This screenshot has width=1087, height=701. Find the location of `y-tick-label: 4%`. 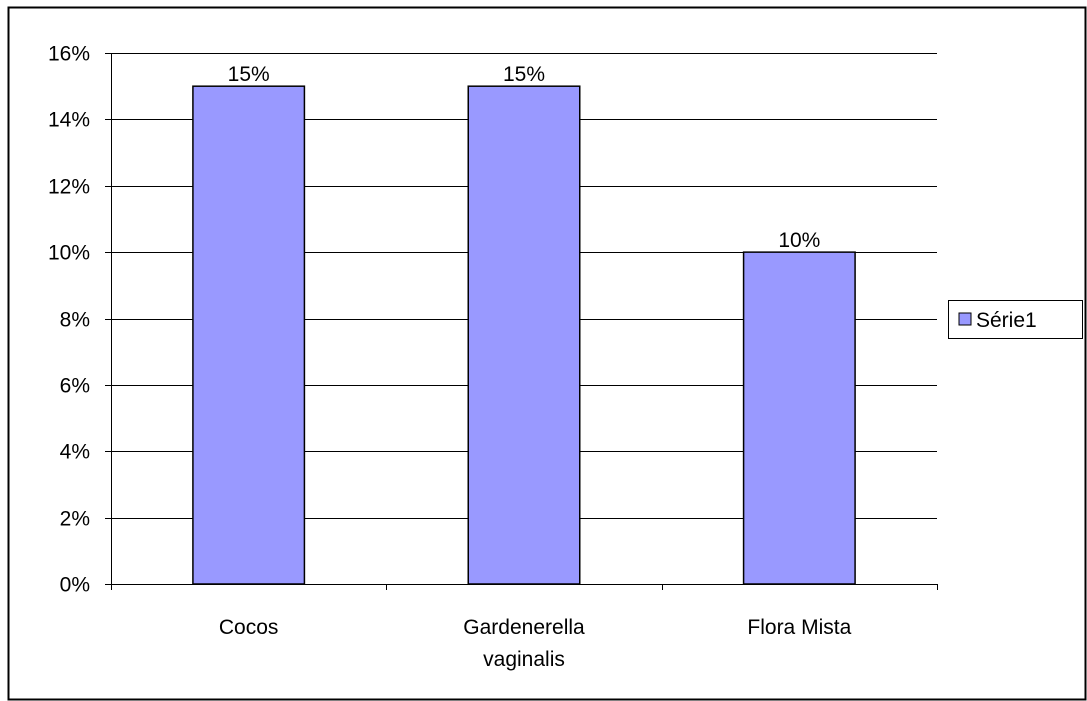

y-tick-label: 4% is located at coordinates (75, 452).